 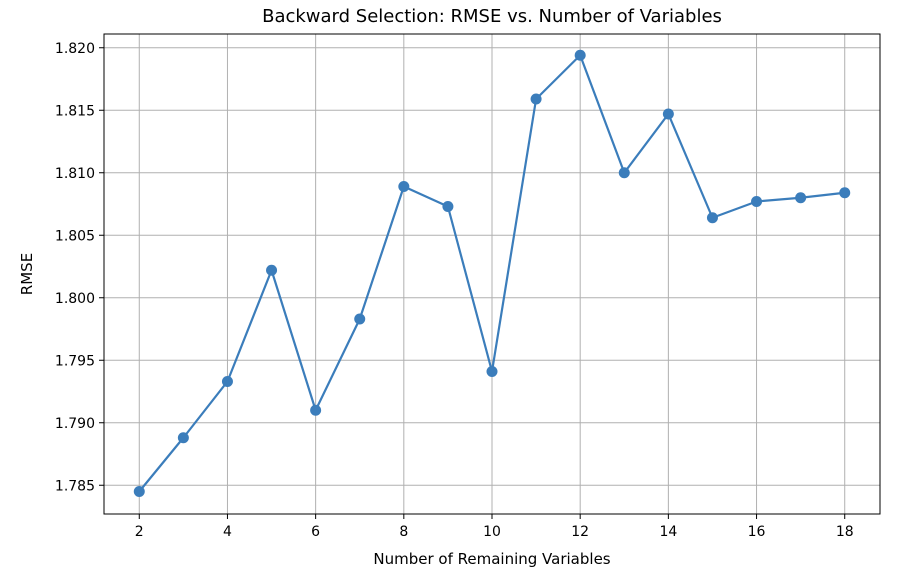 What do you see at coordinates (75, 361) in the screenshot?
I see `y-tick-label: 1.795` at bounding box center [75, 361].